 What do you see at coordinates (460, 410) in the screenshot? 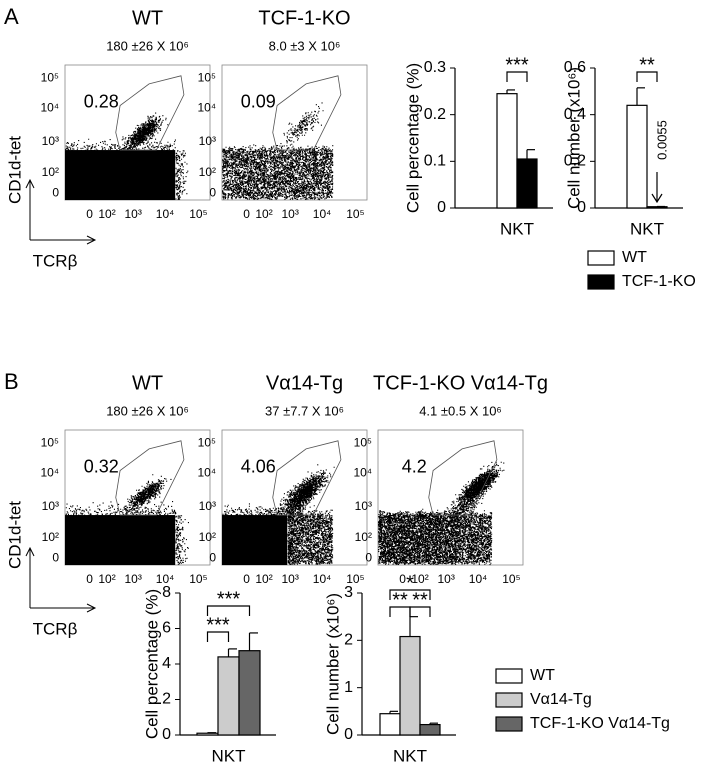
I see `cell-count: 4.1 ±0.5 X 10⁶` at bounding box center [460, 410].